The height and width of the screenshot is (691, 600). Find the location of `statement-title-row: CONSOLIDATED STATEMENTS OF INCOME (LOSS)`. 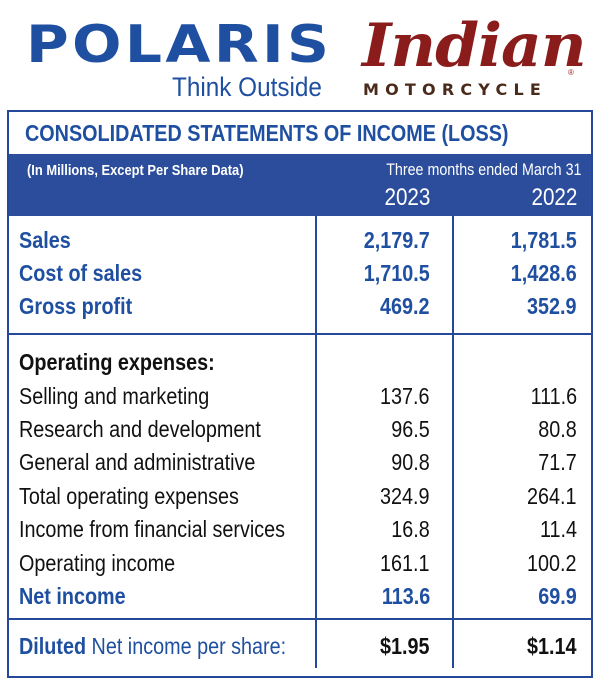

statement-title-row: CONSOLIDATED STATEMENTS OF INCOME (LOSS) is located at coordinates (300, 133).